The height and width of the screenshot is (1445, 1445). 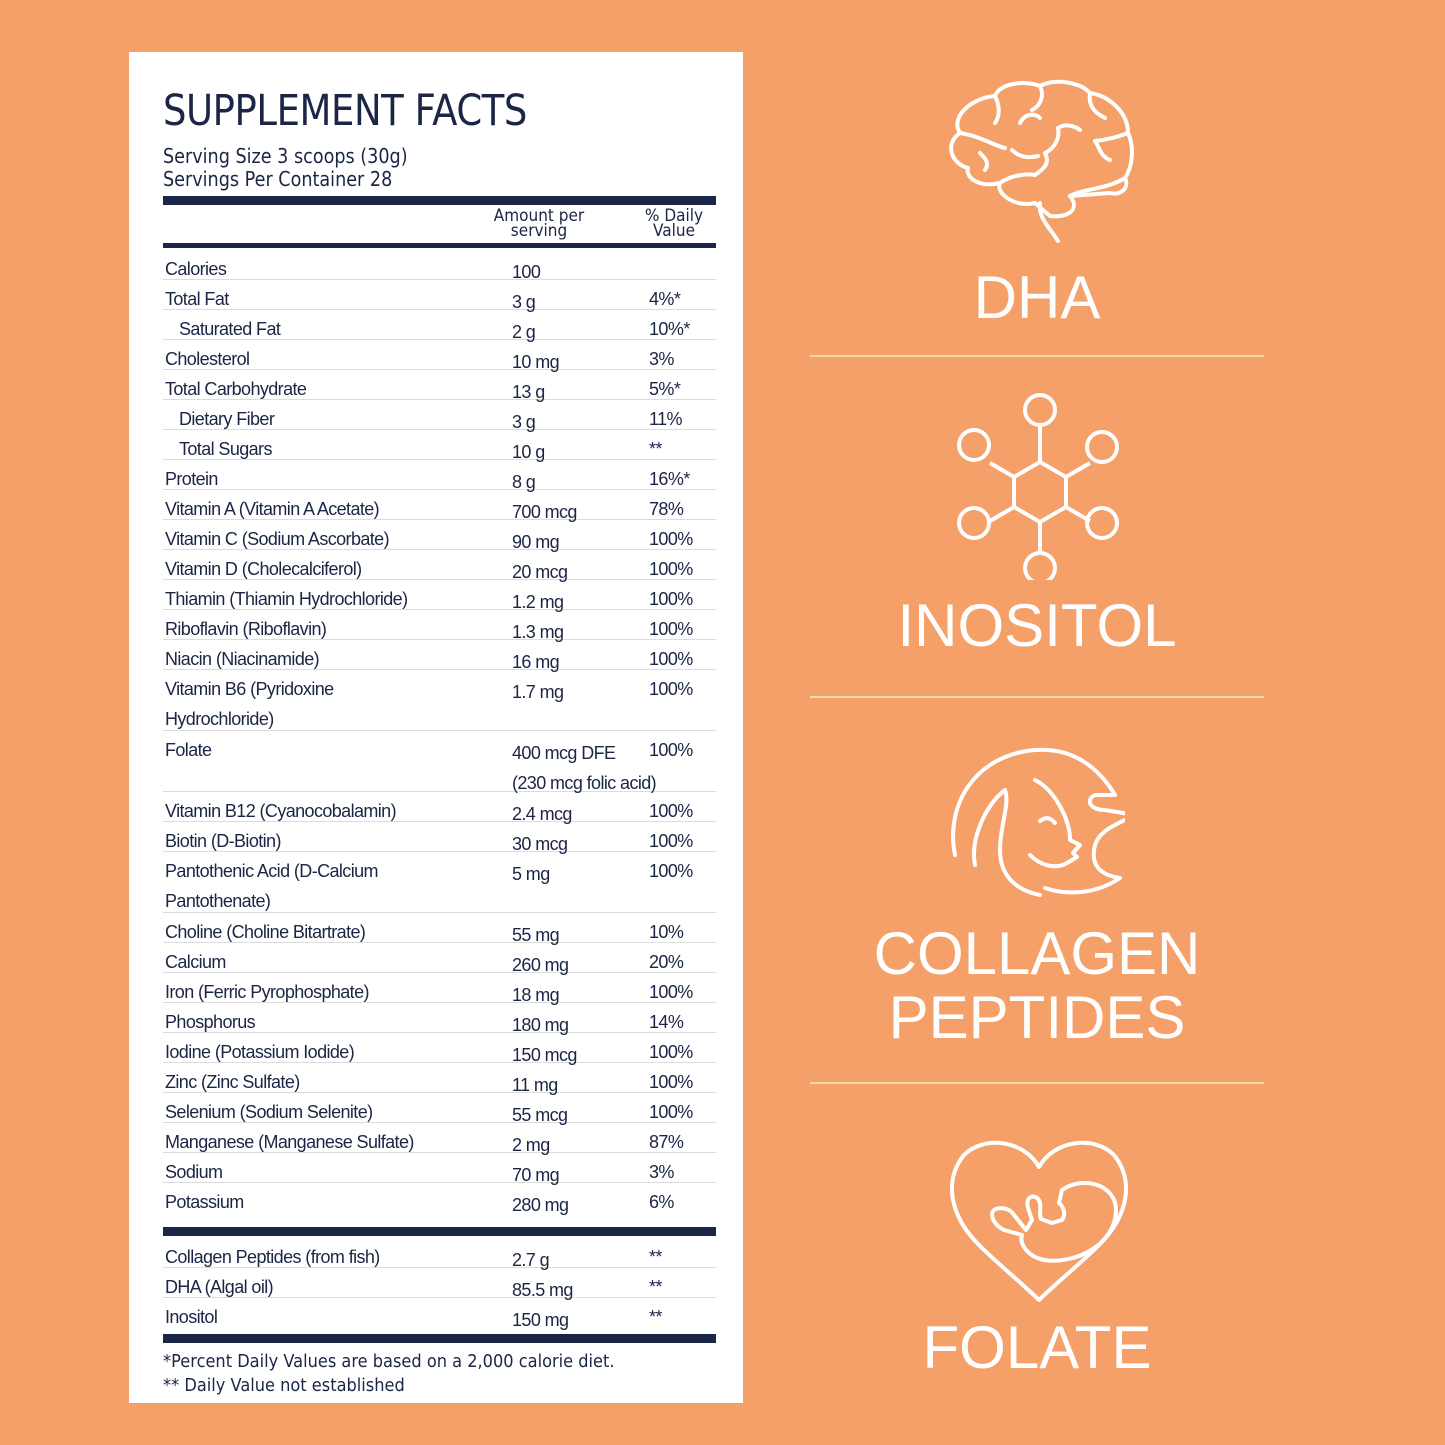 I want to click on nutrient-name-line: Dietary Fiber, so click(x=227, y=419).